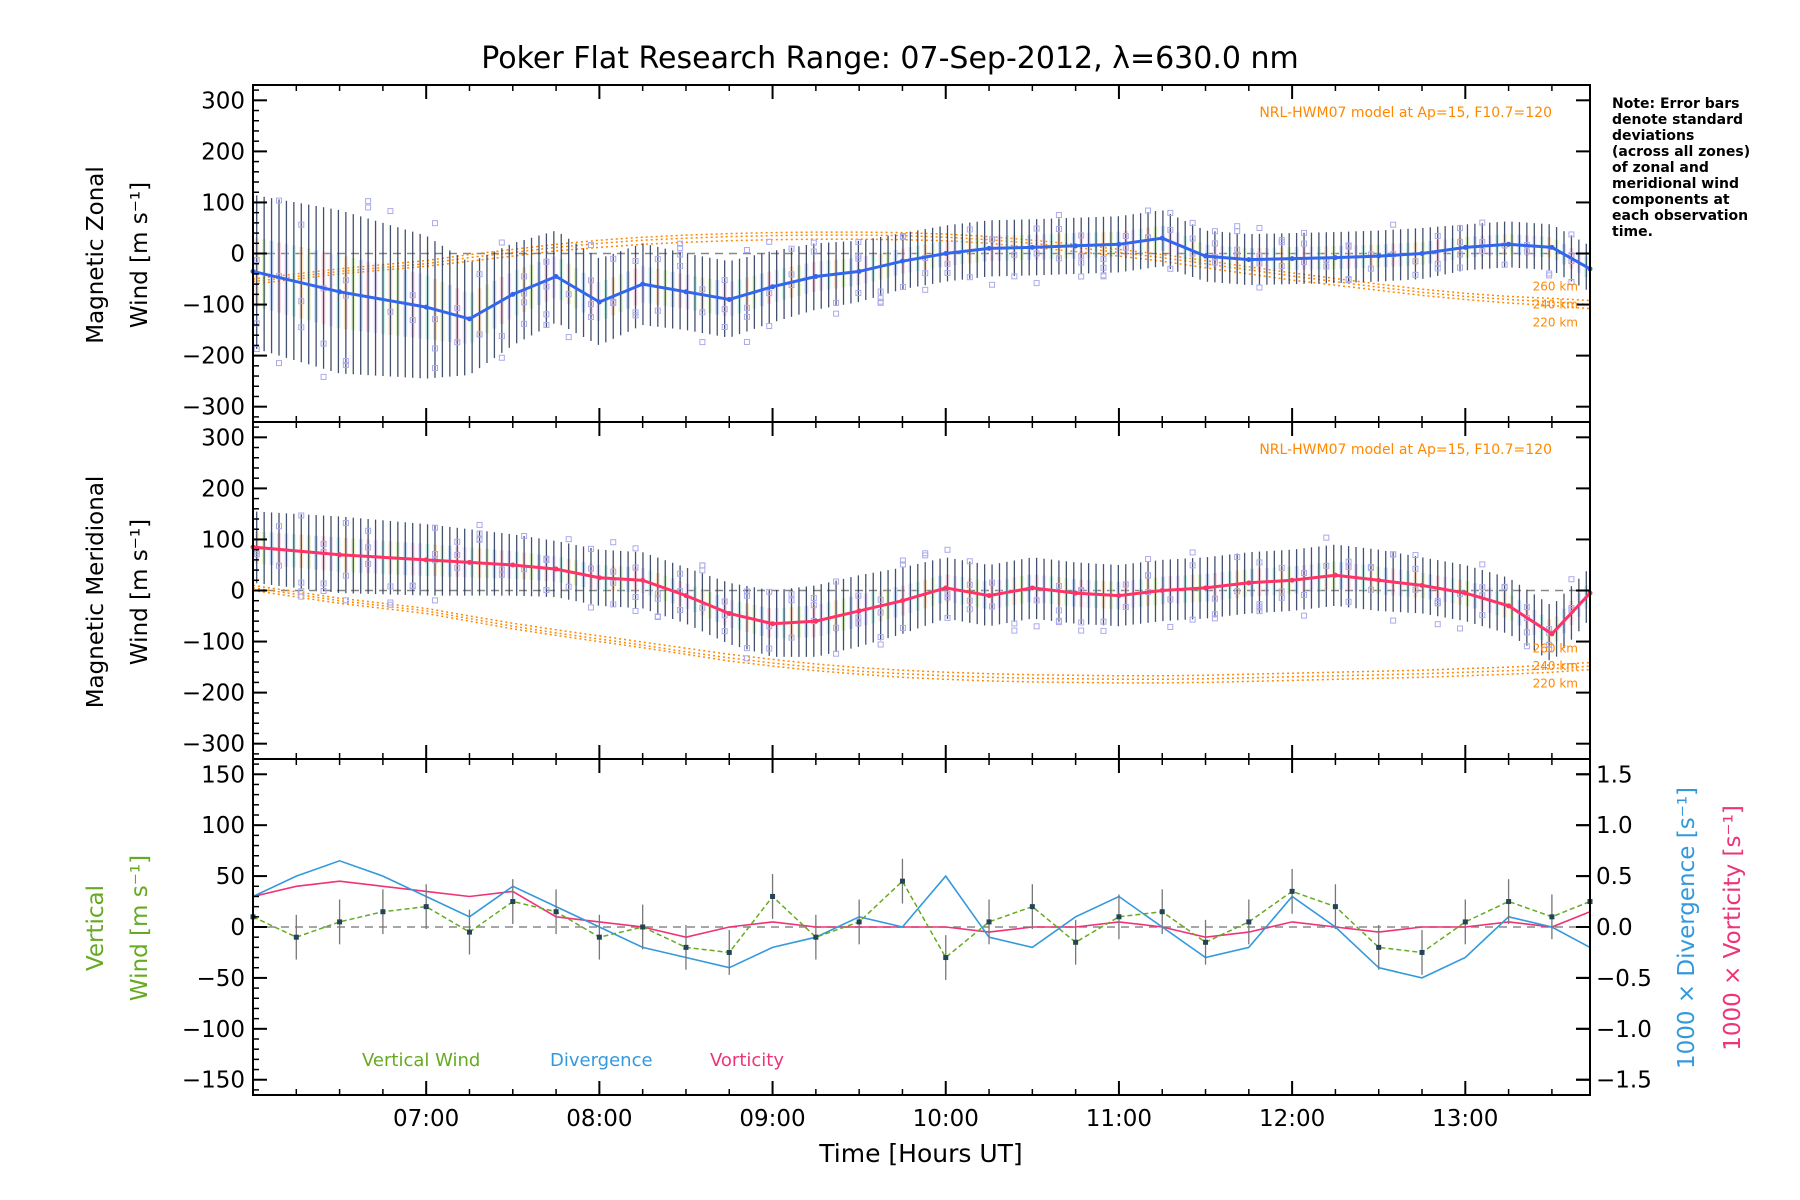  What do you see at coordinates (1653, 136) in the screenshot?
I see `note-line: deviations` at bounding box center [1653, 136].